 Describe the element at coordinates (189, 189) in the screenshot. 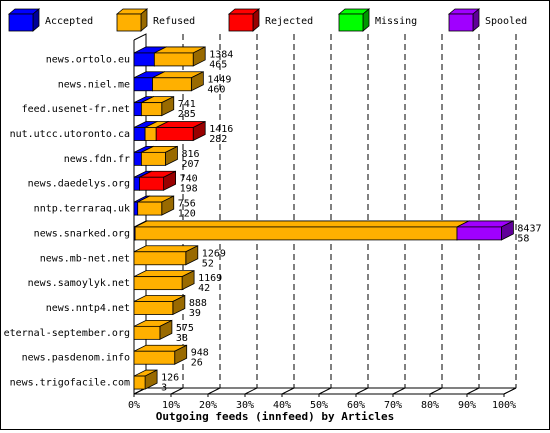

I see `bar-secondary-label: 198` at that location.